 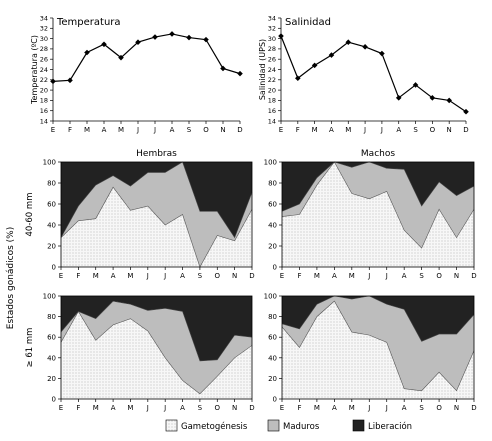 I want to click on y-tick-label: 34, so click(x=44, y=18).